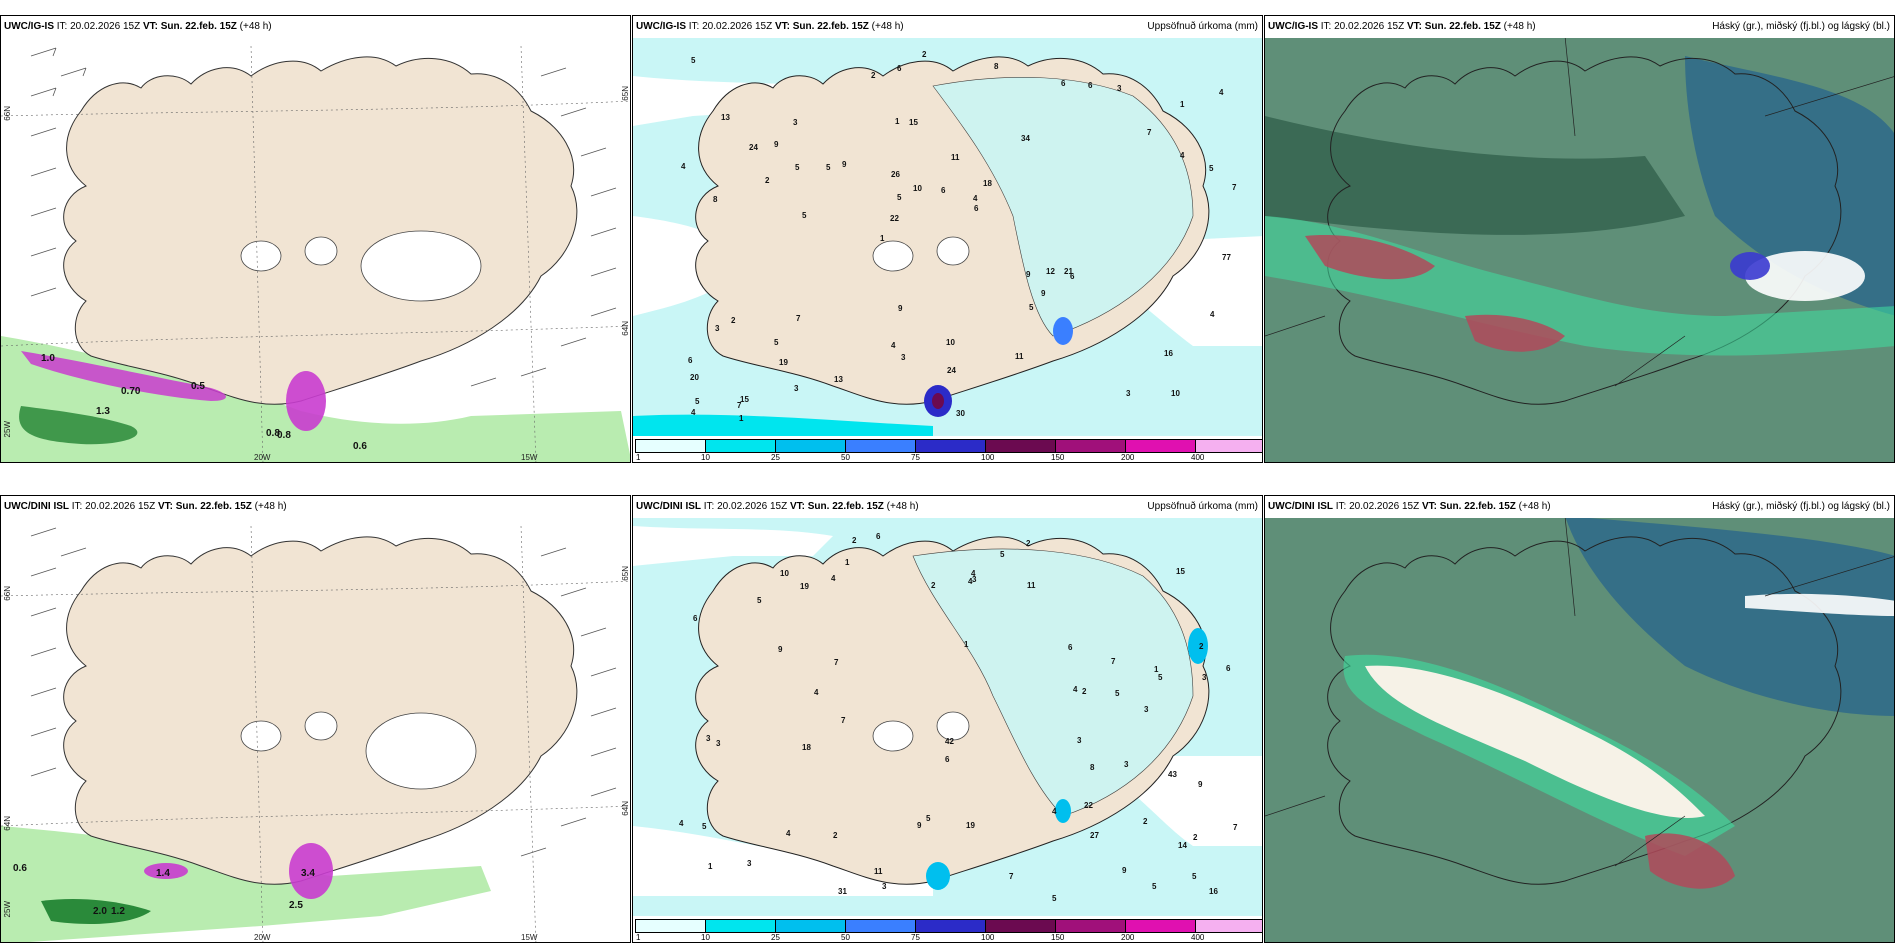 Image resolution: width=1900 pixels, height=950 pixels. What do you see at coordinates (1182, 845) in the screenshot?
I see `precip-amount-label: 14` at bounding box center [1182, 845].